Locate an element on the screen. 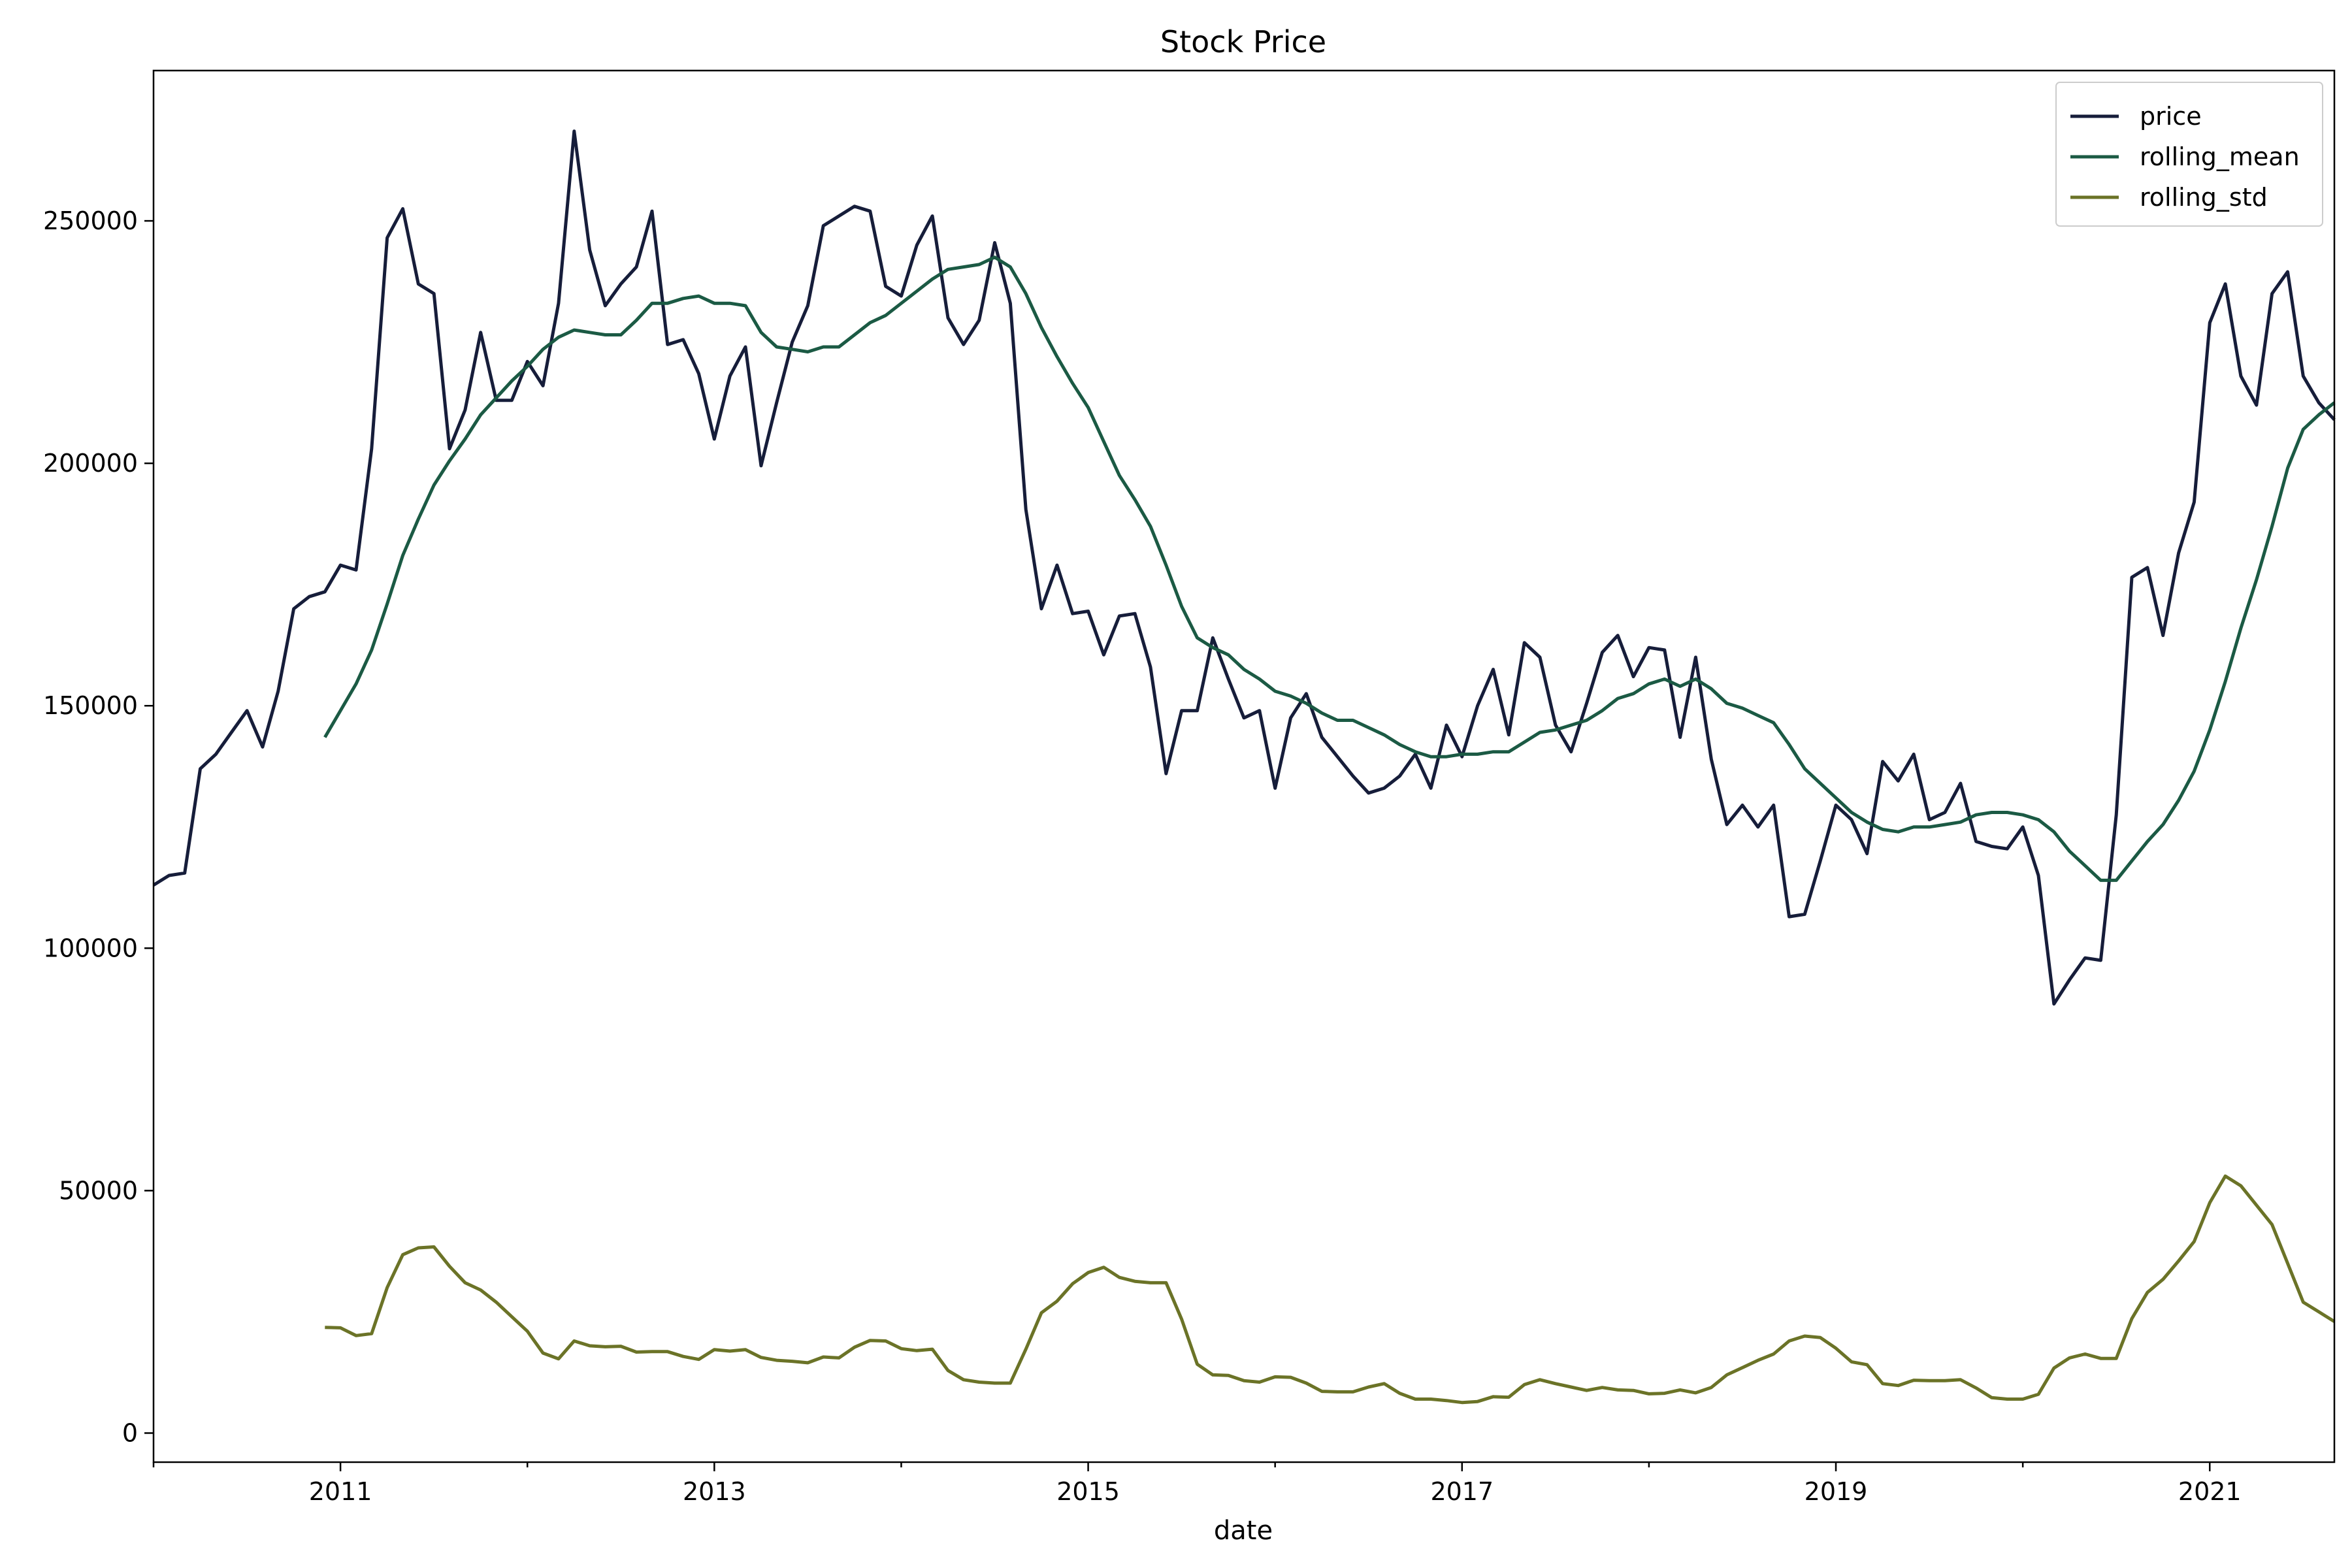  x-tick-label: 2021 is located at coordinates (2210, 1491).